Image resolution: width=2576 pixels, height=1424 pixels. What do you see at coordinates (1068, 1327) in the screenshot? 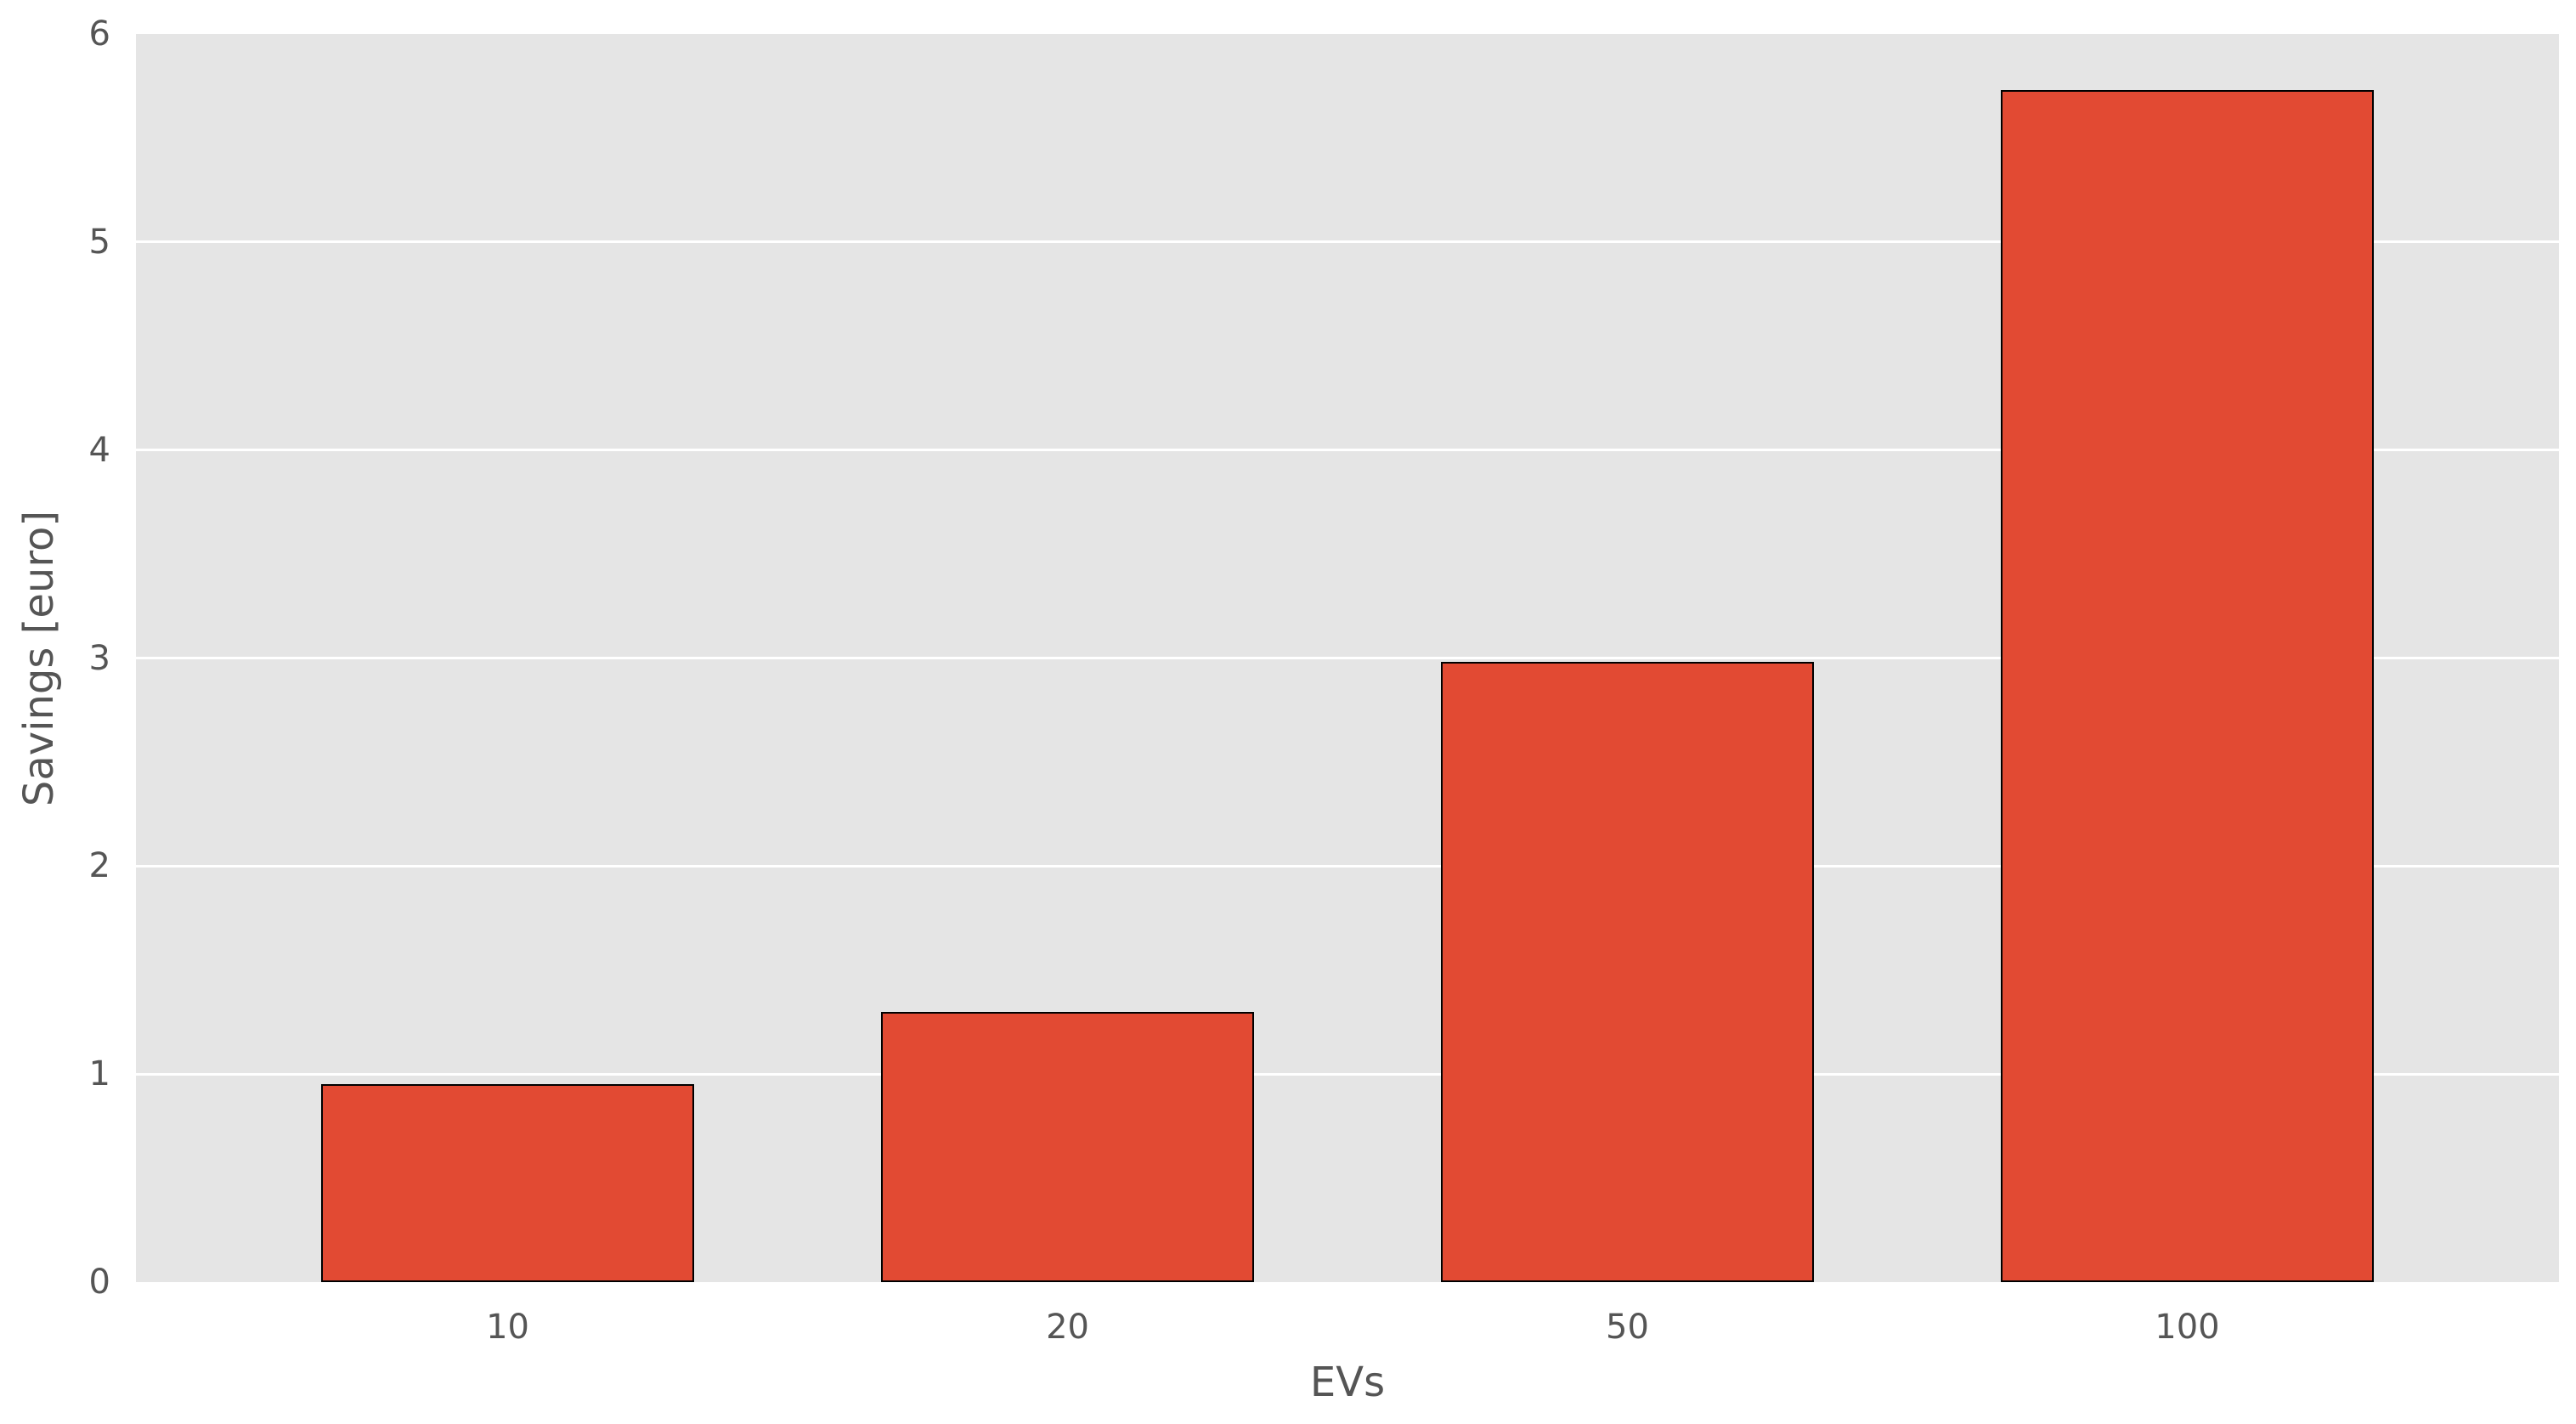
I see `x-tick-label: 20` at bounding box center [1068, 1327].